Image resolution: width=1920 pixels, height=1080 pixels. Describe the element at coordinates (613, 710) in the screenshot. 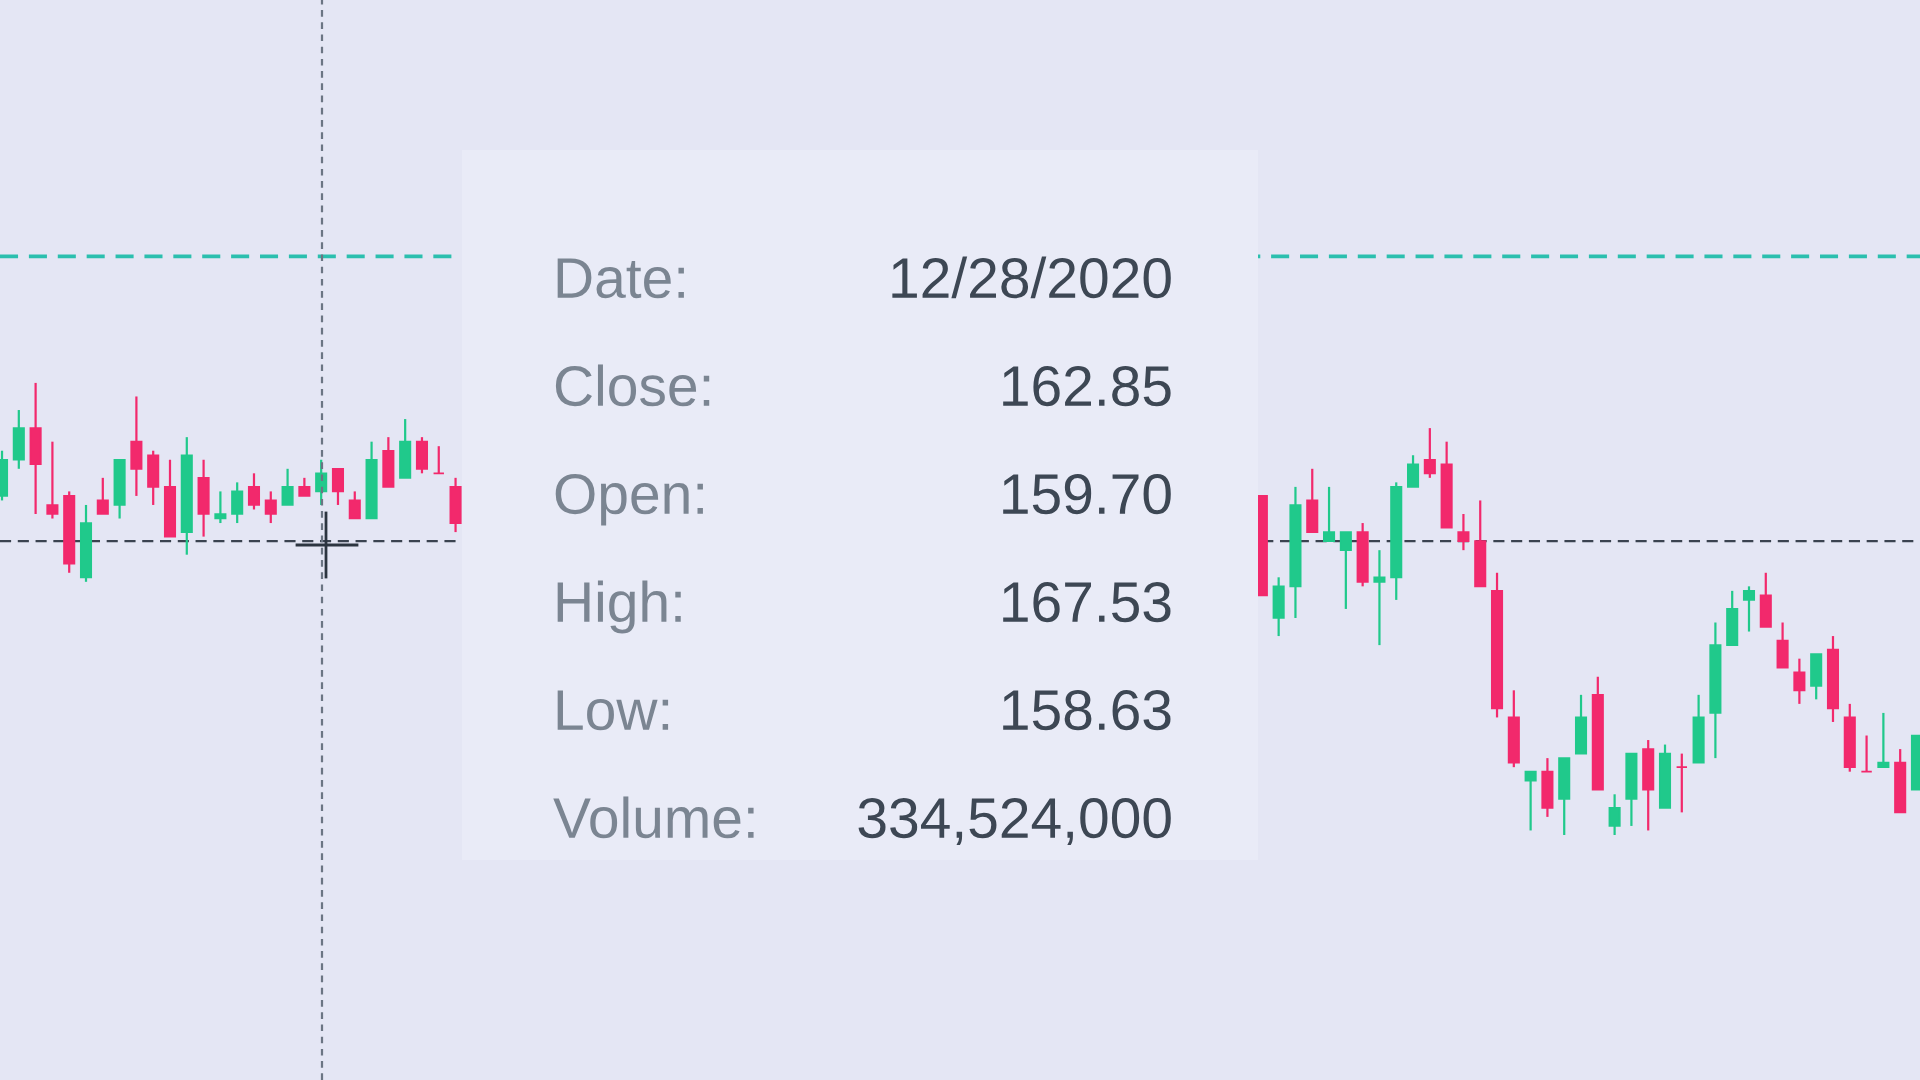

I see `annotation: Low:` at that location.